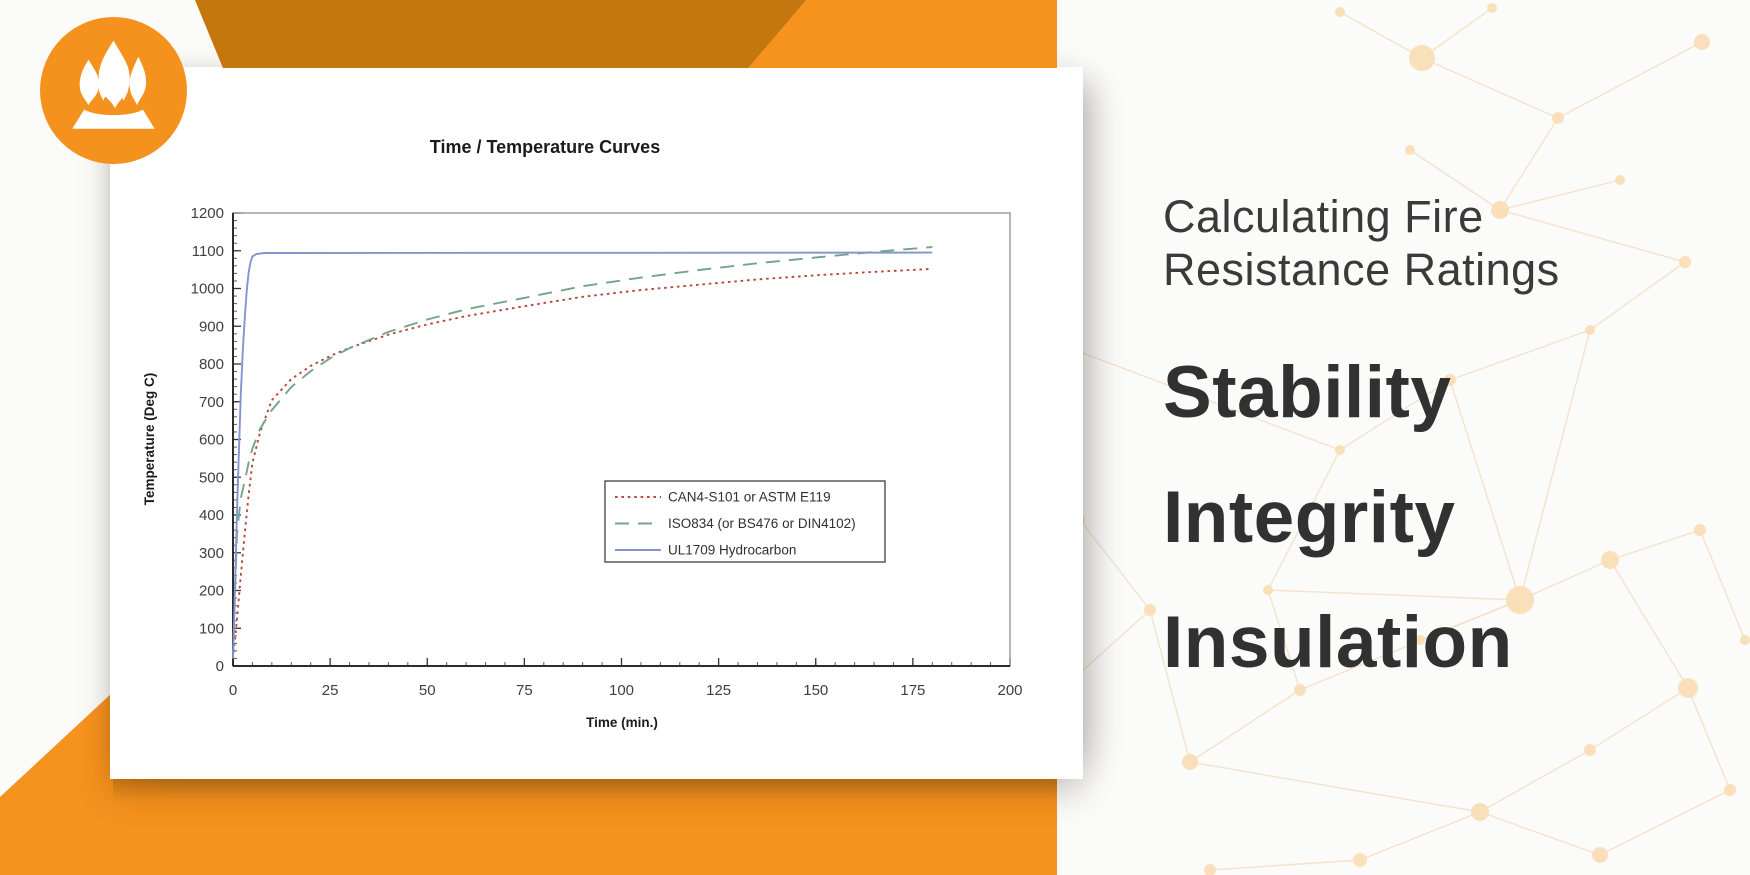 This screenshot has width=1750, height=875. Describe the element at coordinates (762, 523) in the screenshot. I see `legend-label: ISO834 (or BS476 or DIN4102)` at that location.